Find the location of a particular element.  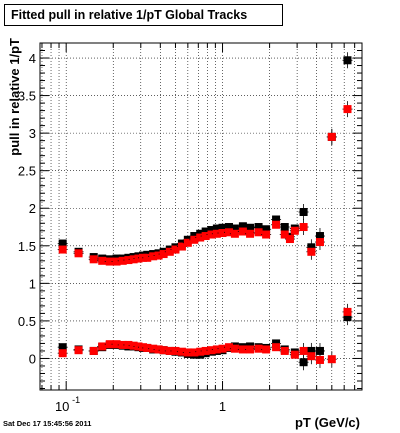

y-tick-label: 1.5 is located at coordinates (27, 246).